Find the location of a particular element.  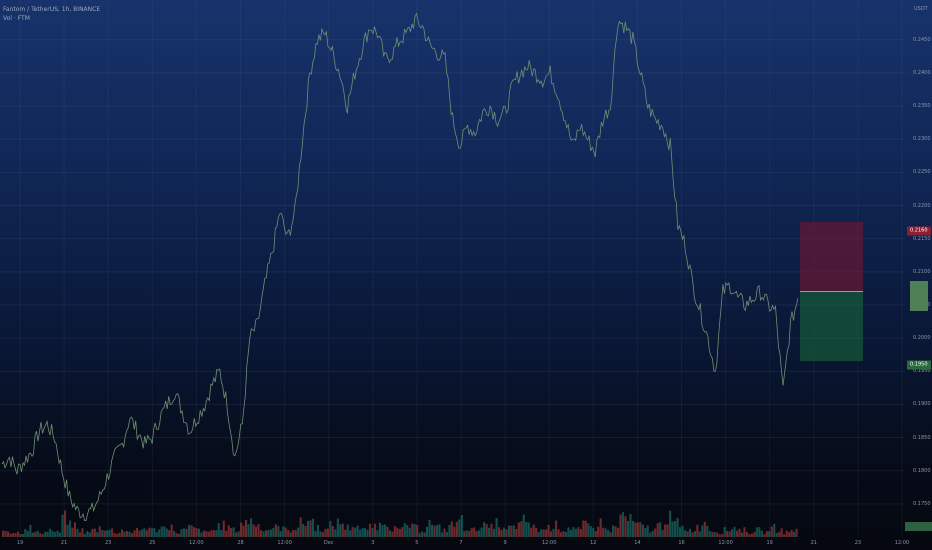

price-tick: 0.2350 is located at coordinates (922, 106).